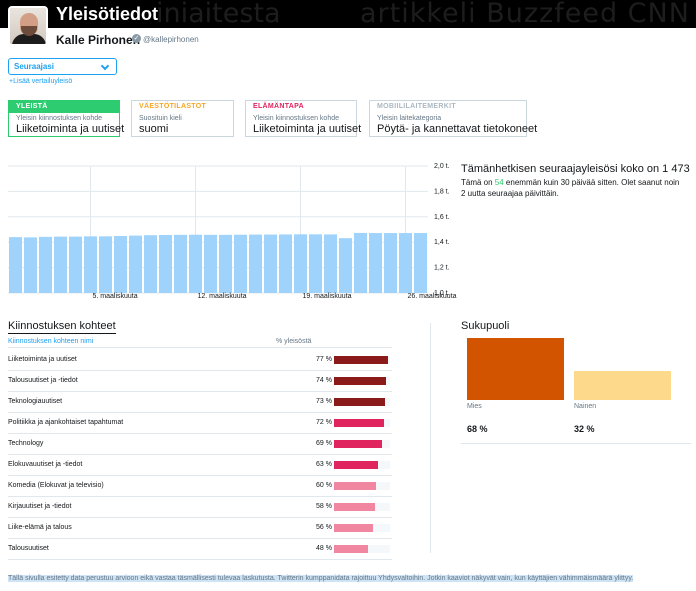  What do you see at coordinates (569, 369) in the screenshot?
I see `gender-chart` at bounding box center [569, 369].